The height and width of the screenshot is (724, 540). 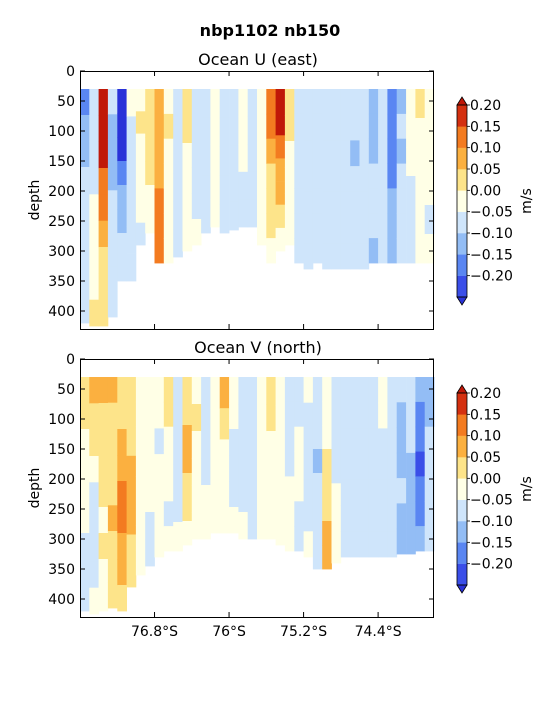 What do you see at coordinates (485, 415) in the screenshot?
I see `colorbar-tick-label: 0.15` at bounding box center [485, 415].